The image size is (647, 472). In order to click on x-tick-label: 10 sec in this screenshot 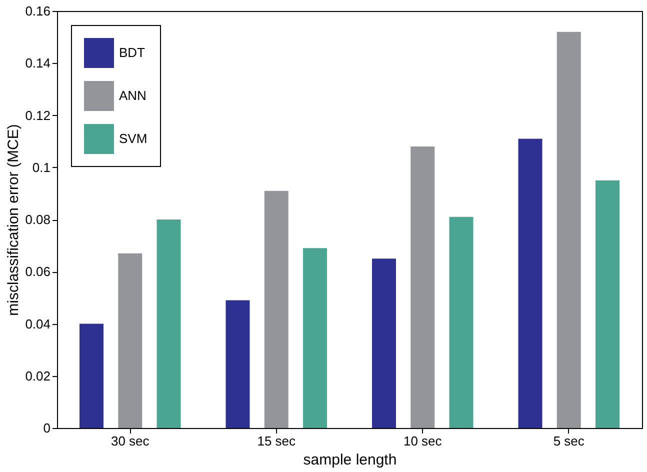, I will do `click(422, 441)`.